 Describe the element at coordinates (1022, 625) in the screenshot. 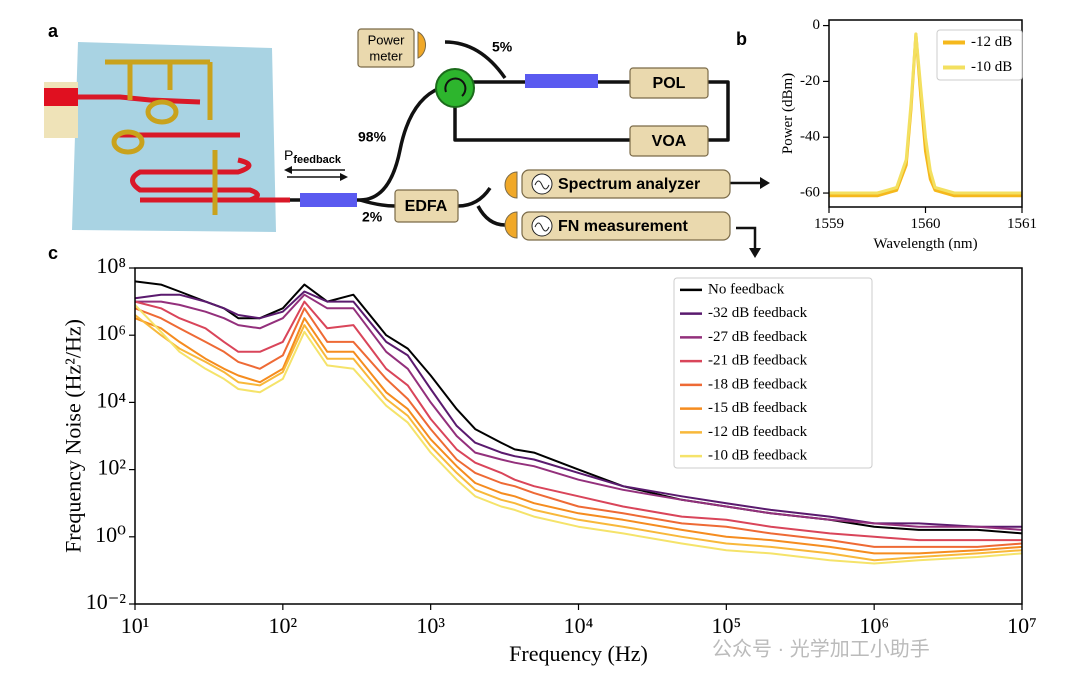

I see `x-tick-label: 10⁷` at that location.